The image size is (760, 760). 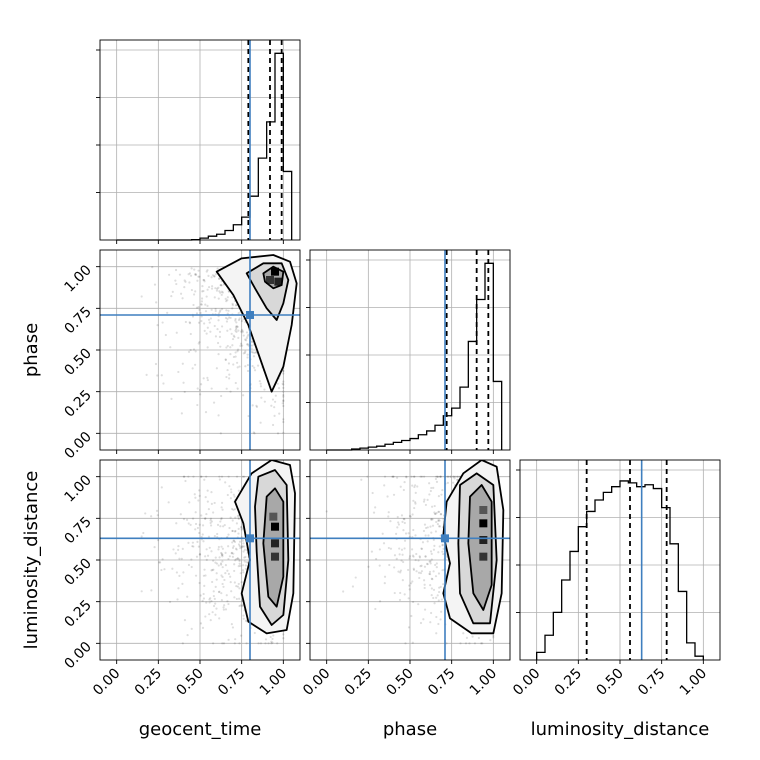 What do you see at coordinates (106, 682) in the screenshot?
I see `x-tick-label: 0.00` at bounding box center [106, 682].